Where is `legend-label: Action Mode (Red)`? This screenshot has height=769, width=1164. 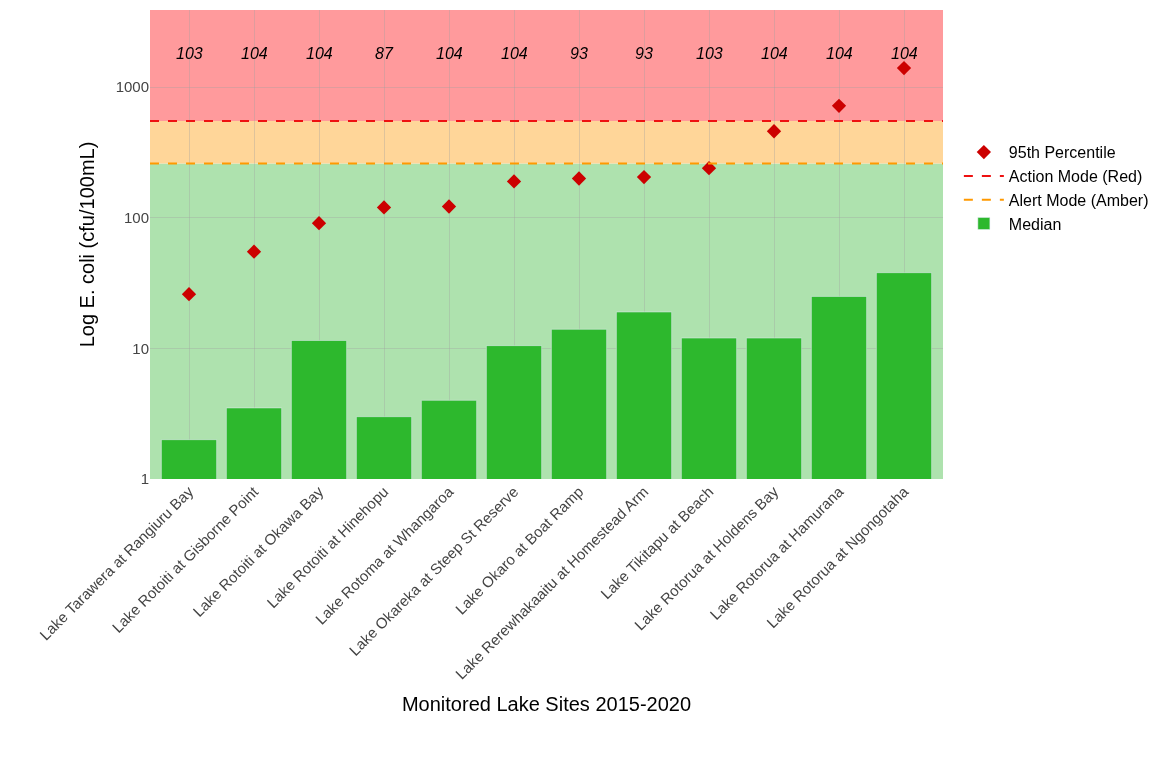 legend-label: Action Mode (Red) is located at coordinates (1075, 177).